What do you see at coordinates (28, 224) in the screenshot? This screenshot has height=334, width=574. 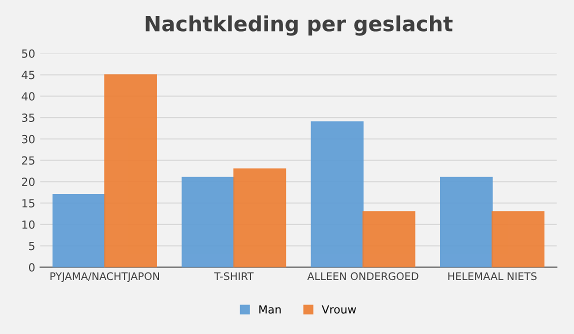 I see `y-tick-label: 10` at bounding box center [28, 224].